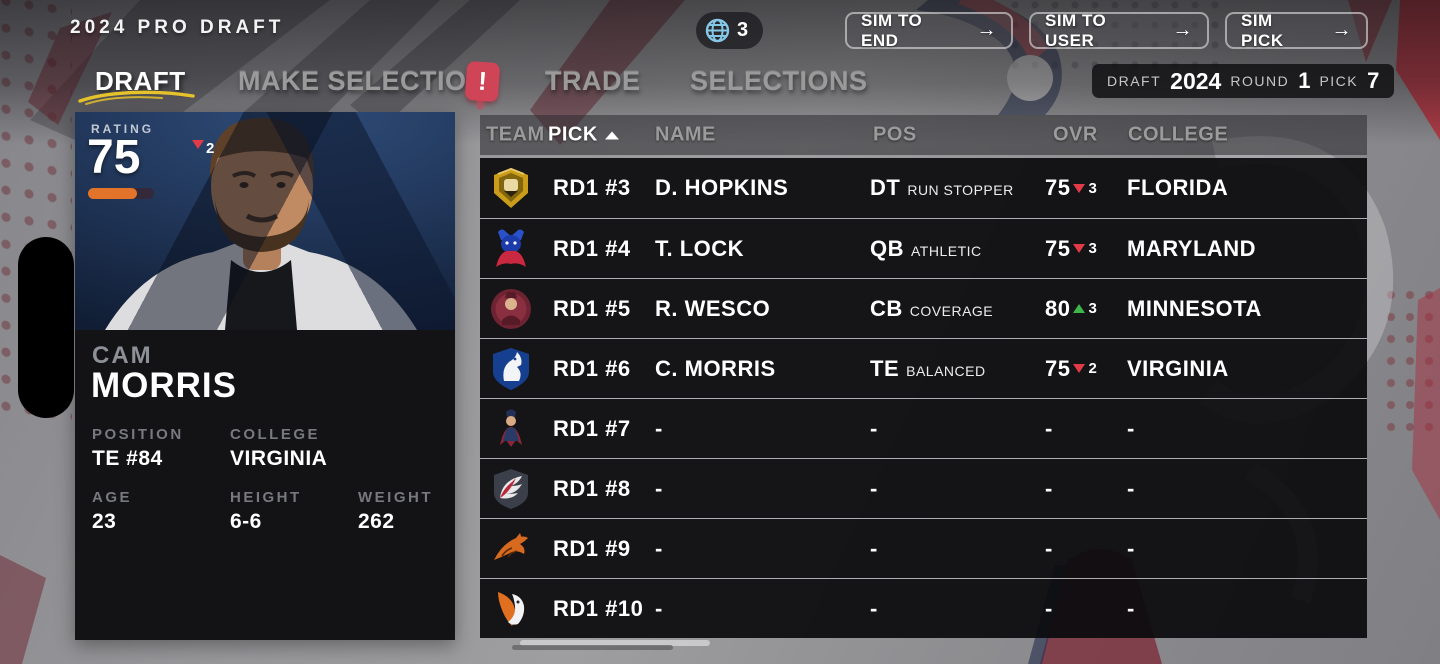  I want to click on column-header-label: NAME, so click(685, 134).